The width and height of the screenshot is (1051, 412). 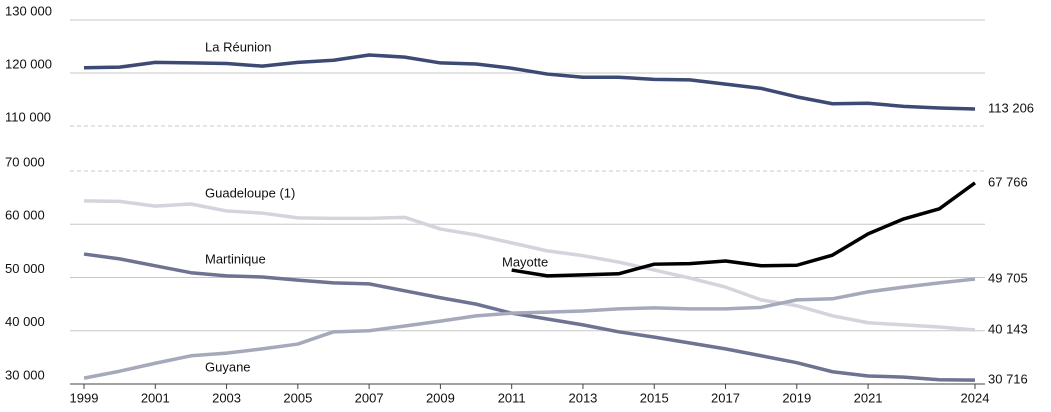 I want to click on y-tick-label: 130 000, so click(x=28, y=10).